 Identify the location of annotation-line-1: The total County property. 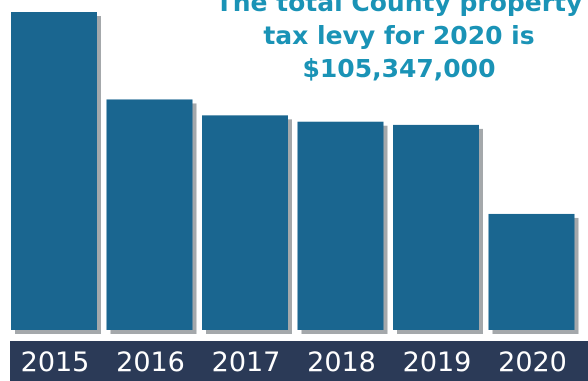
(399, 8).